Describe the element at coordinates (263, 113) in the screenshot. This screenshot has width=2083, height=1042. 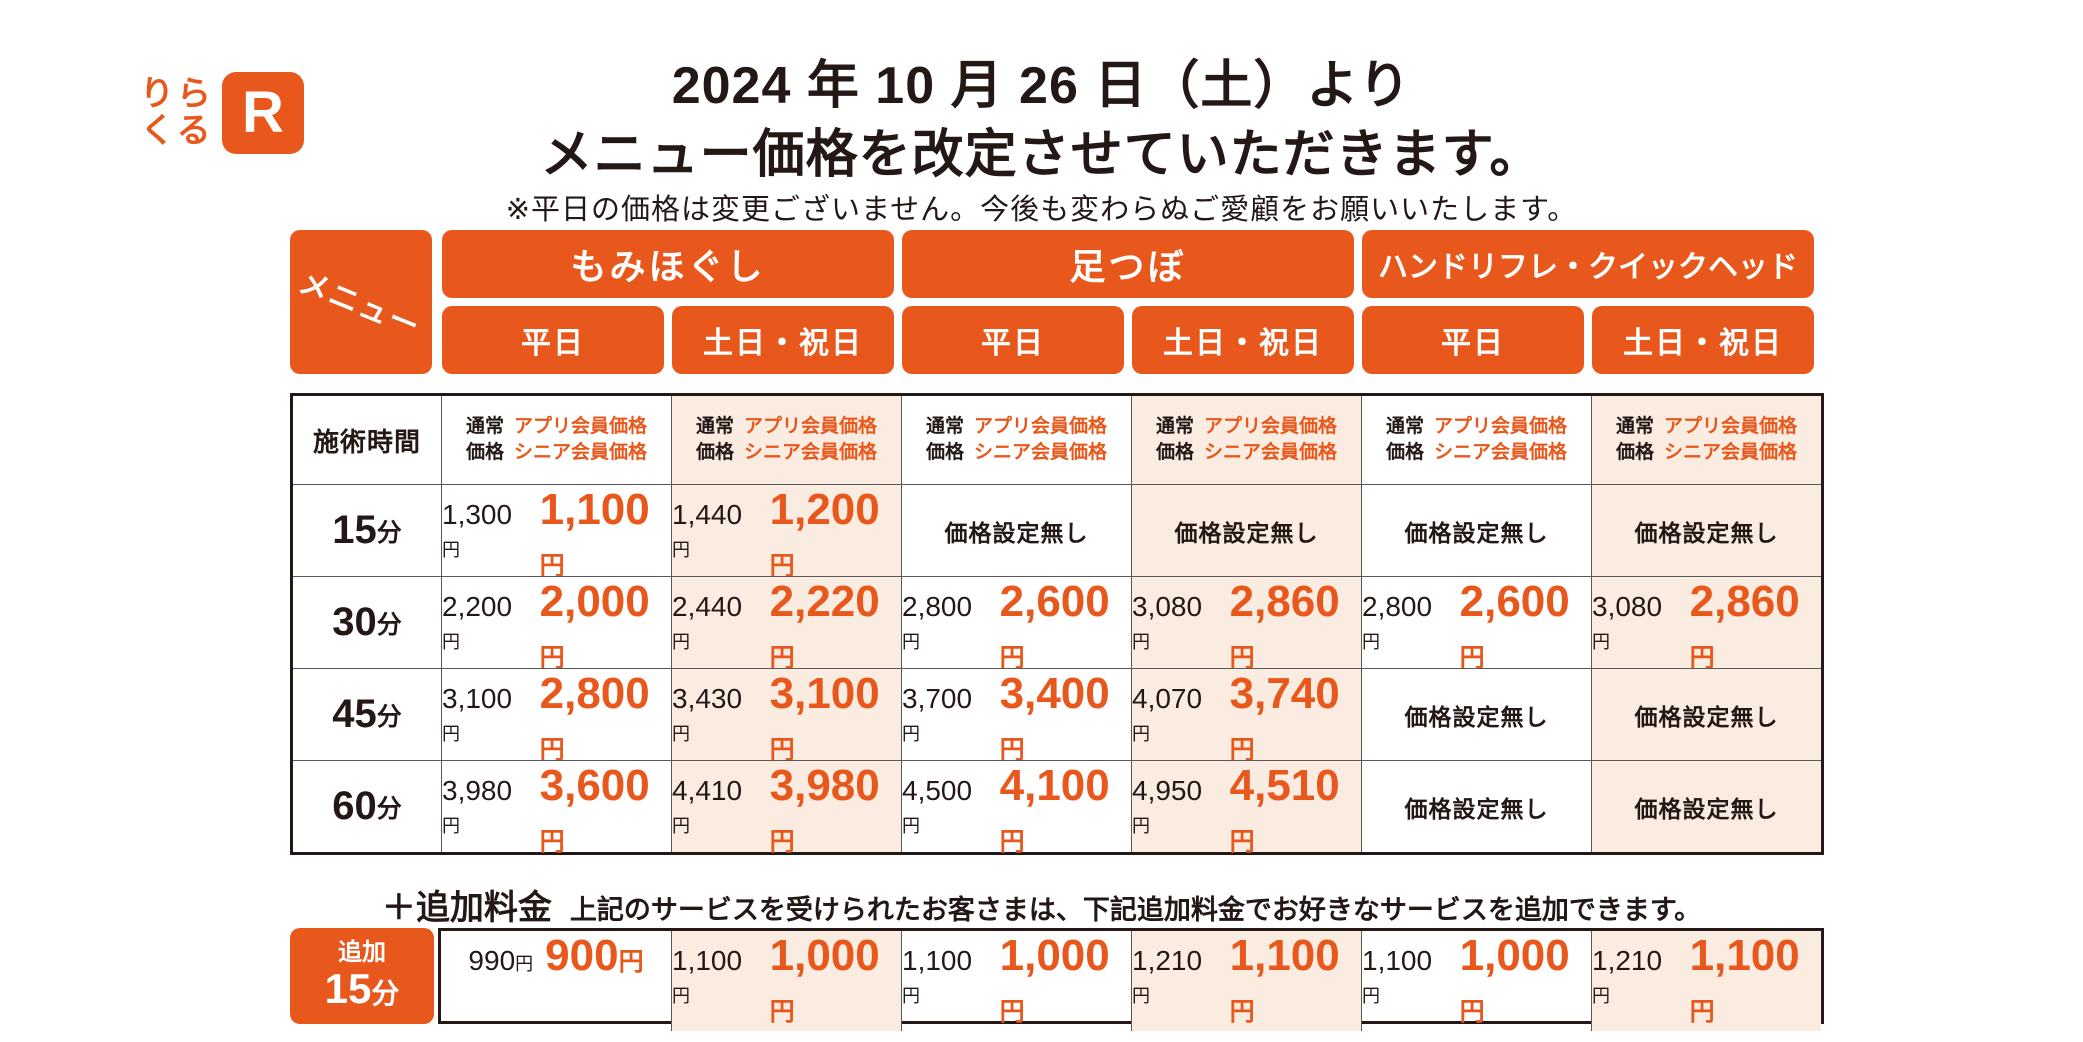
I see `brand-r-icon: R` at that location.